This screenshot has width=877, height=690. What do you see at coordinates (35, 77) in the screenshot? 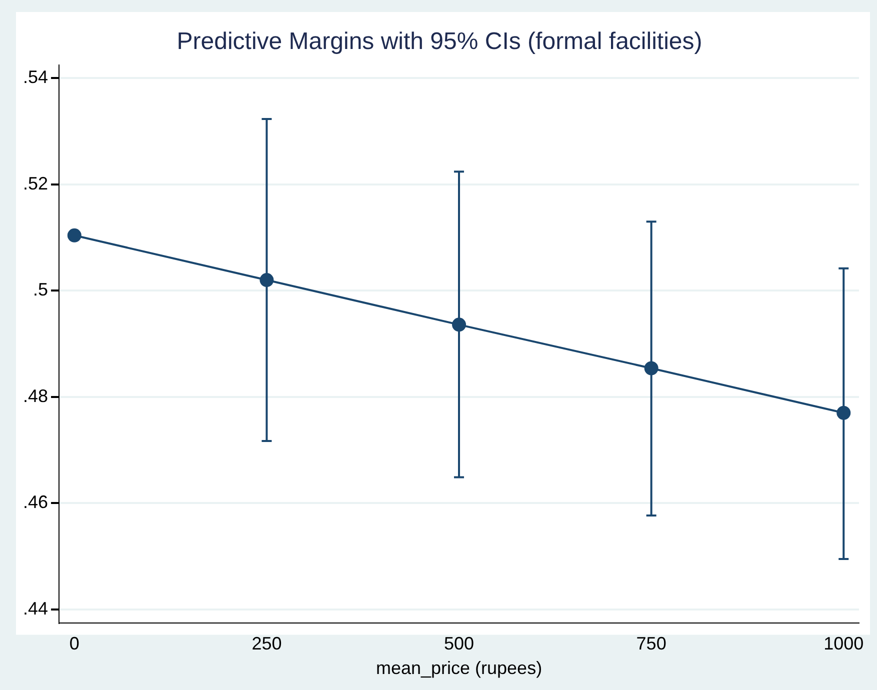
I see `y-tick-label: .54` at bounding box center [35, 77].